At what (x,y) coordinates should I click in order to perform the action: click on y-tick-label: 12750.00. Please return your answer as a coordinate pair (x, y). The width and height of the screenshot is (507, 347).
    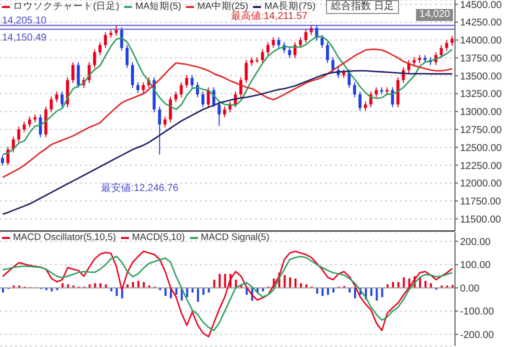
    Looking at the image, I should click on (481, 130).